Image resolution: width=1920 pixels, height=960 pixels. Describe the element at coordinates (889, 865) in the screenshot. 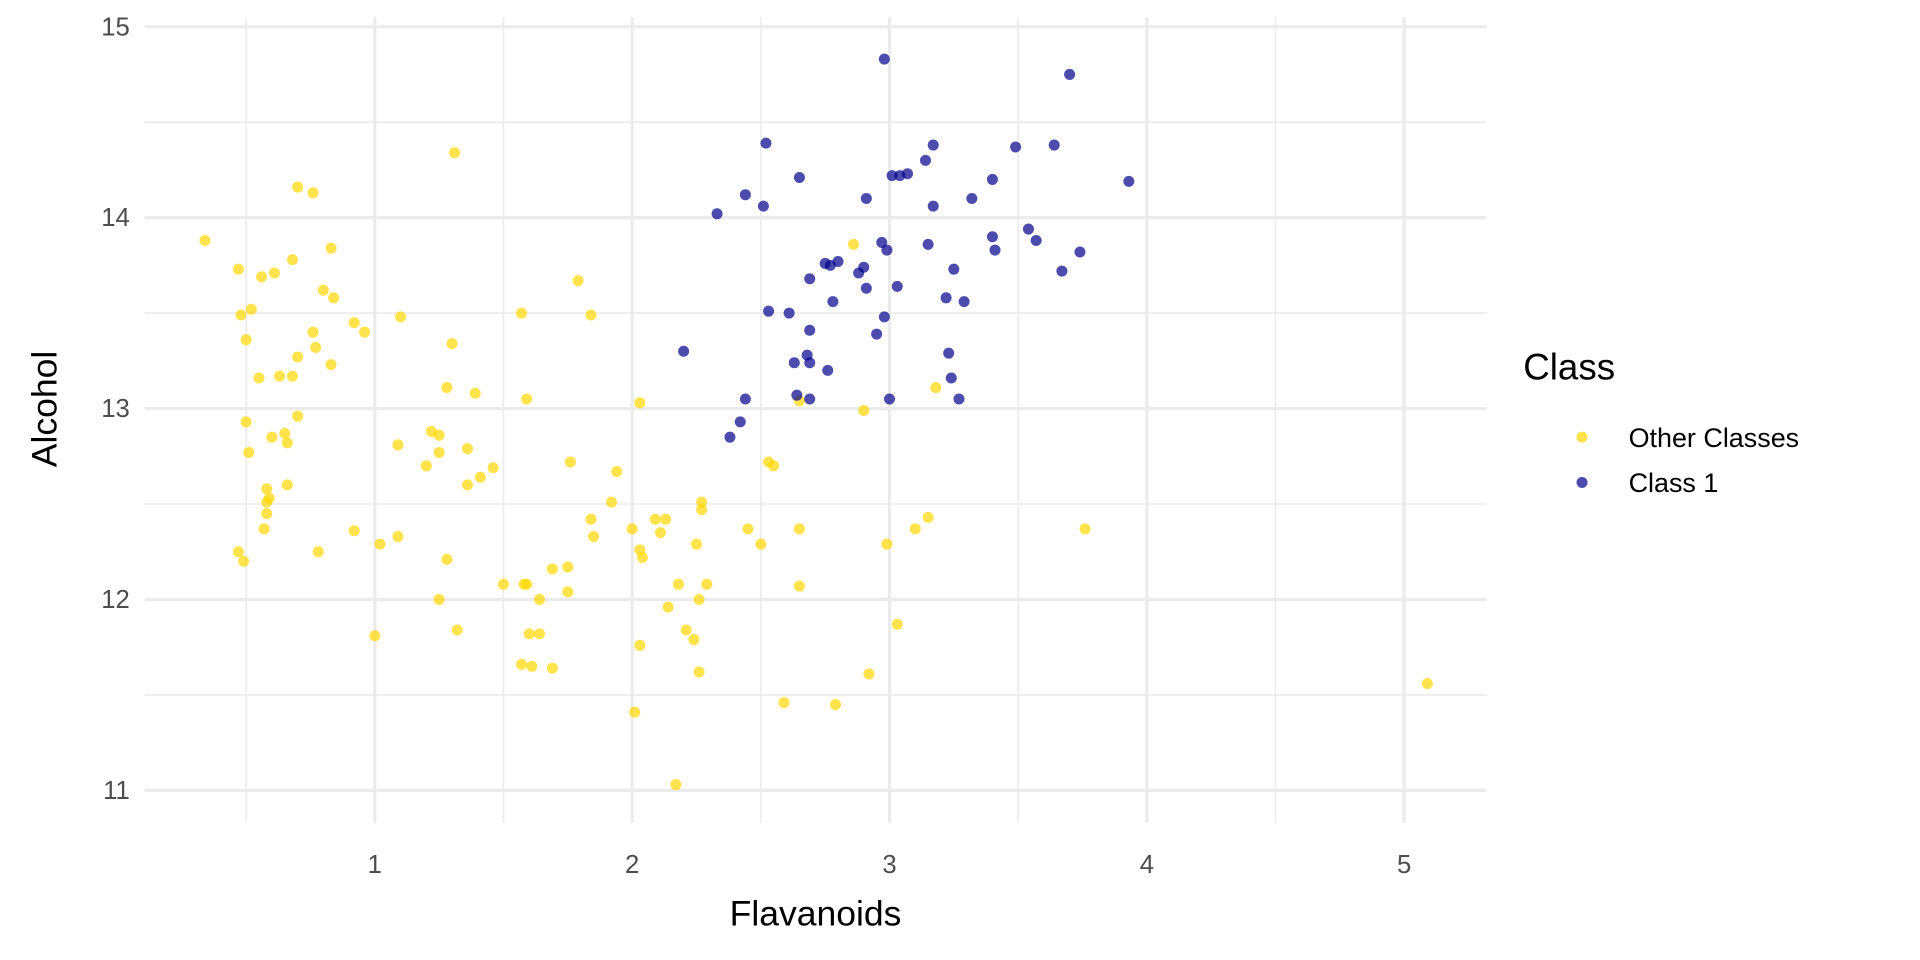

I see `x-tick-label: 3` at that location.